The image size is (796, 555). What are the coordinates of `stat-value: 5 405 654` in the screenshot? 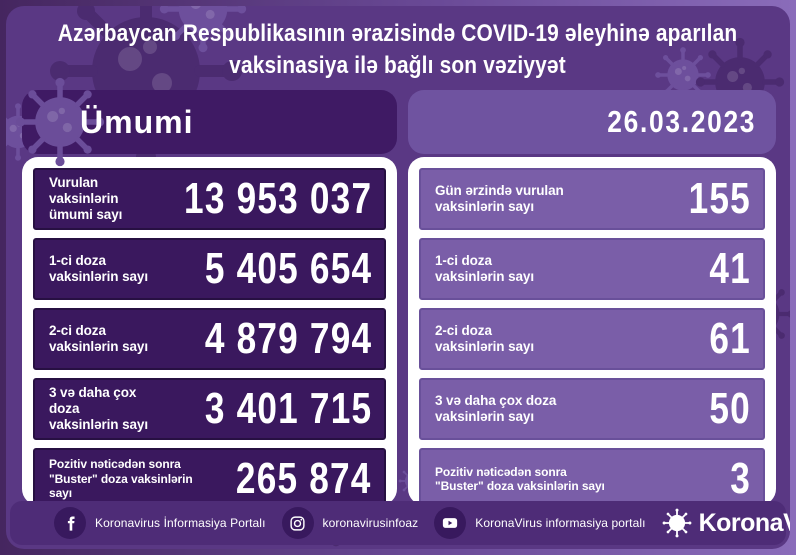 It's located at (288, 268).